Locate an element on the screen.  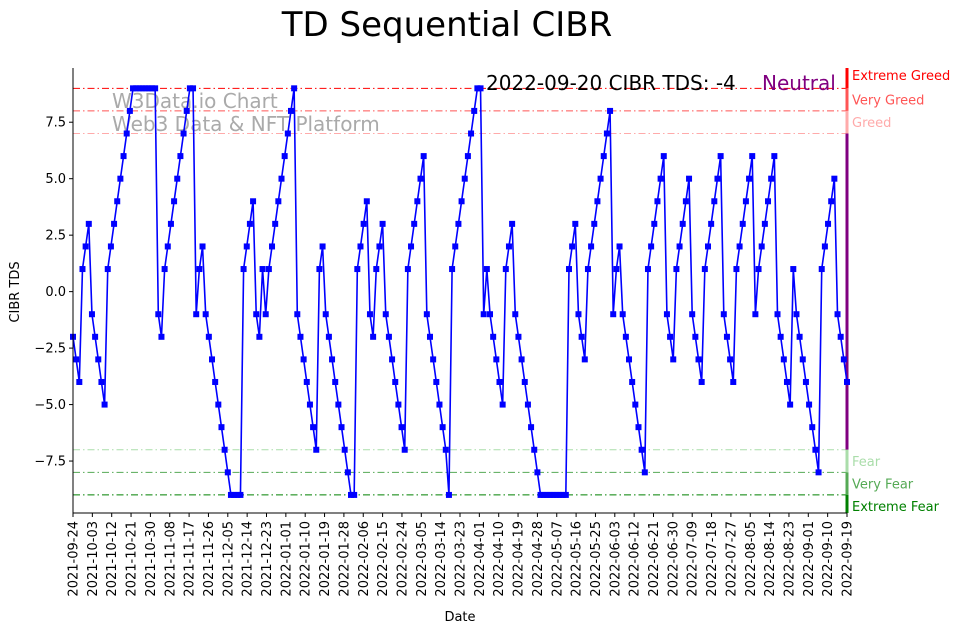
x-tick-label: 2022-09-19 is located at coordinates (848, 559).